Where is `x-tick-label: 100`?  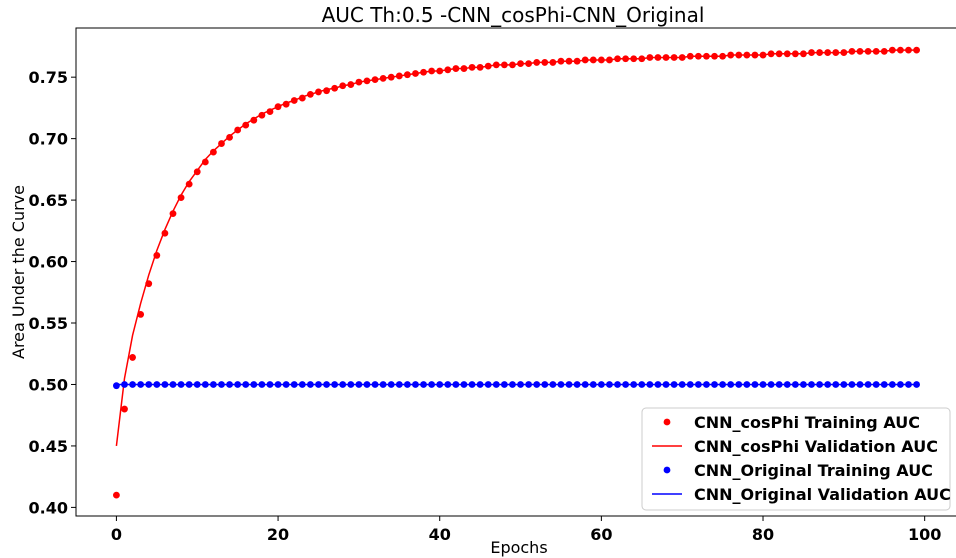 x-tick-label: 100 is located at coordinates (924, 534).